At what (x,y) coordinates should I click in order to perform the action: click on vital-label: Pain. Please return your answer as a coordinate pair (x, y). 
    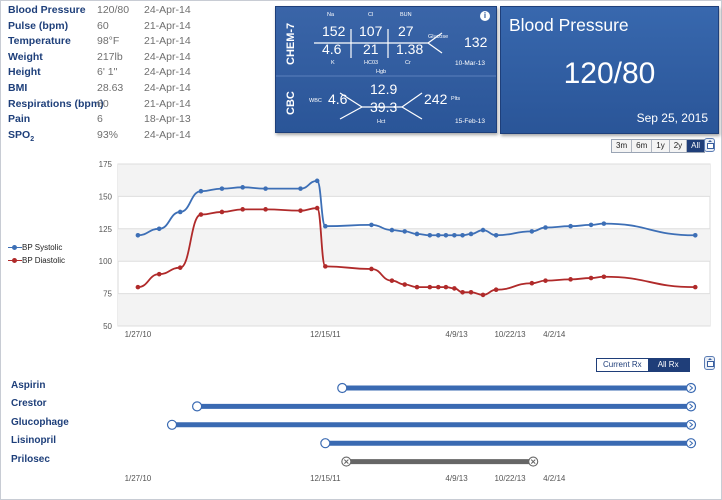
    Looking at the image, I should click on (19, 119).